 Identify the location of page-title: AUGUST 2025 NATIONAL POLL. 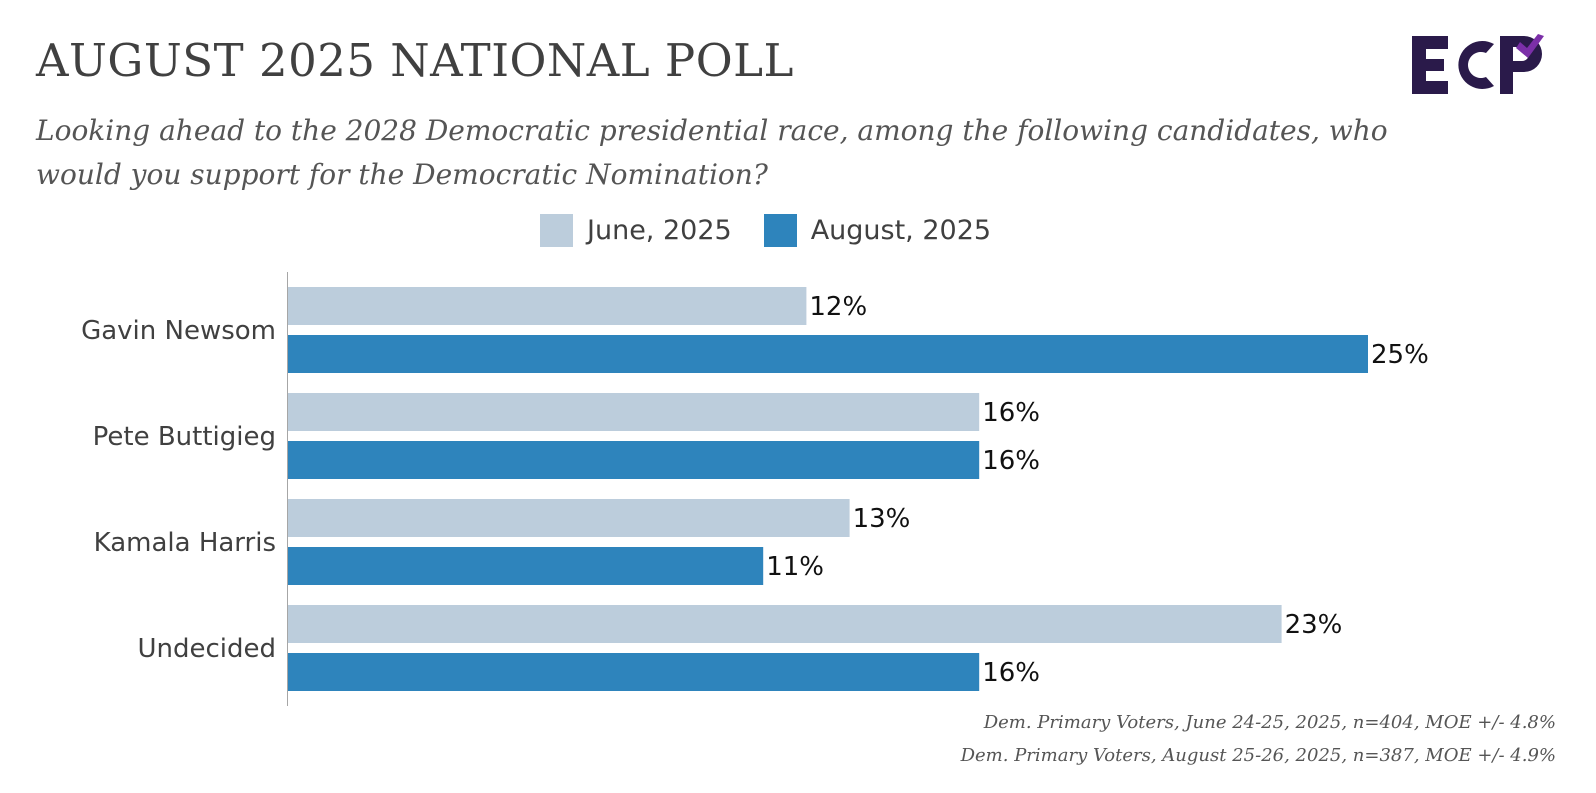
(415, 60).